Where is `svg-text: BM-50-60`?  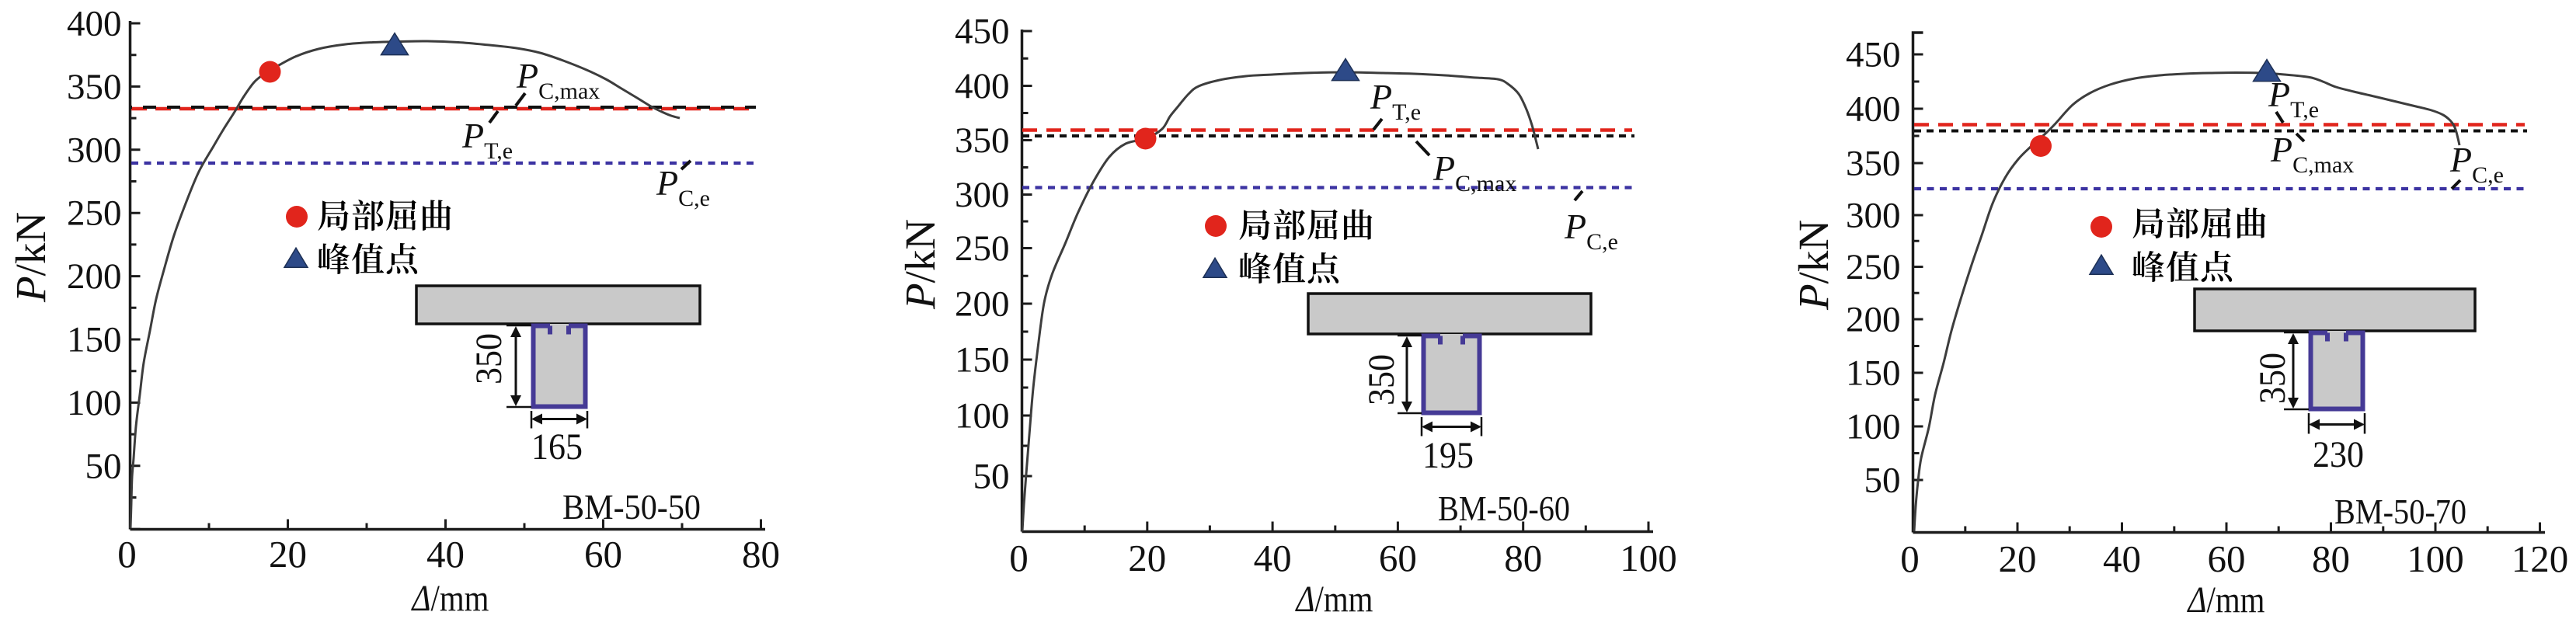
svg-text: BM-50-60 is located at coordinates (1504, 508).